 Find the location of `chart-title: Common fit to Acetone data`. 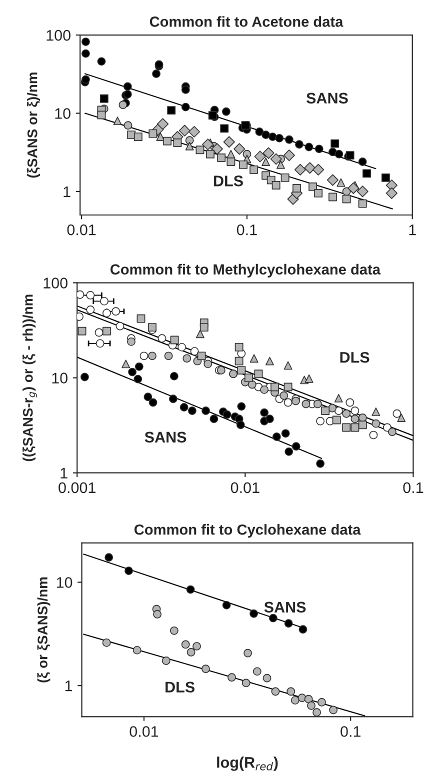

chart-title: Common fit to Acetone data is located at coordinates (247, 21).